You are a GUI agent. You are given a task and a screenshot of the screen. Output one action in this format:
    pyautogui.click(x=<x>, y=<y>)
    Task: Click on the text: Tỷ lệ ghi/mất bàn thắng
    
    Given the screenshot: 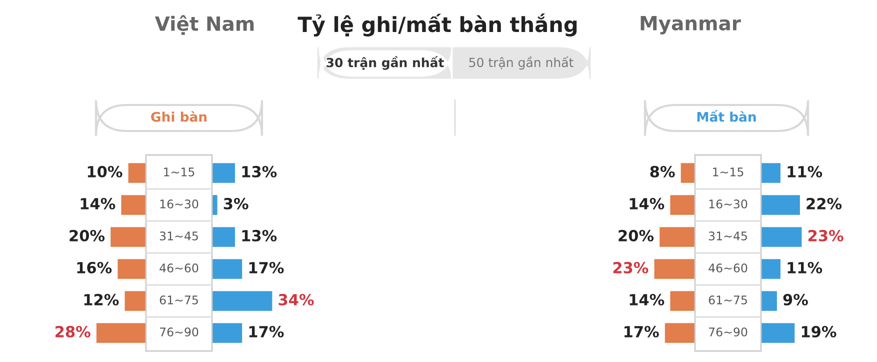 What is the action you would take?
    pyautogui.click(x=437, y=25)
    